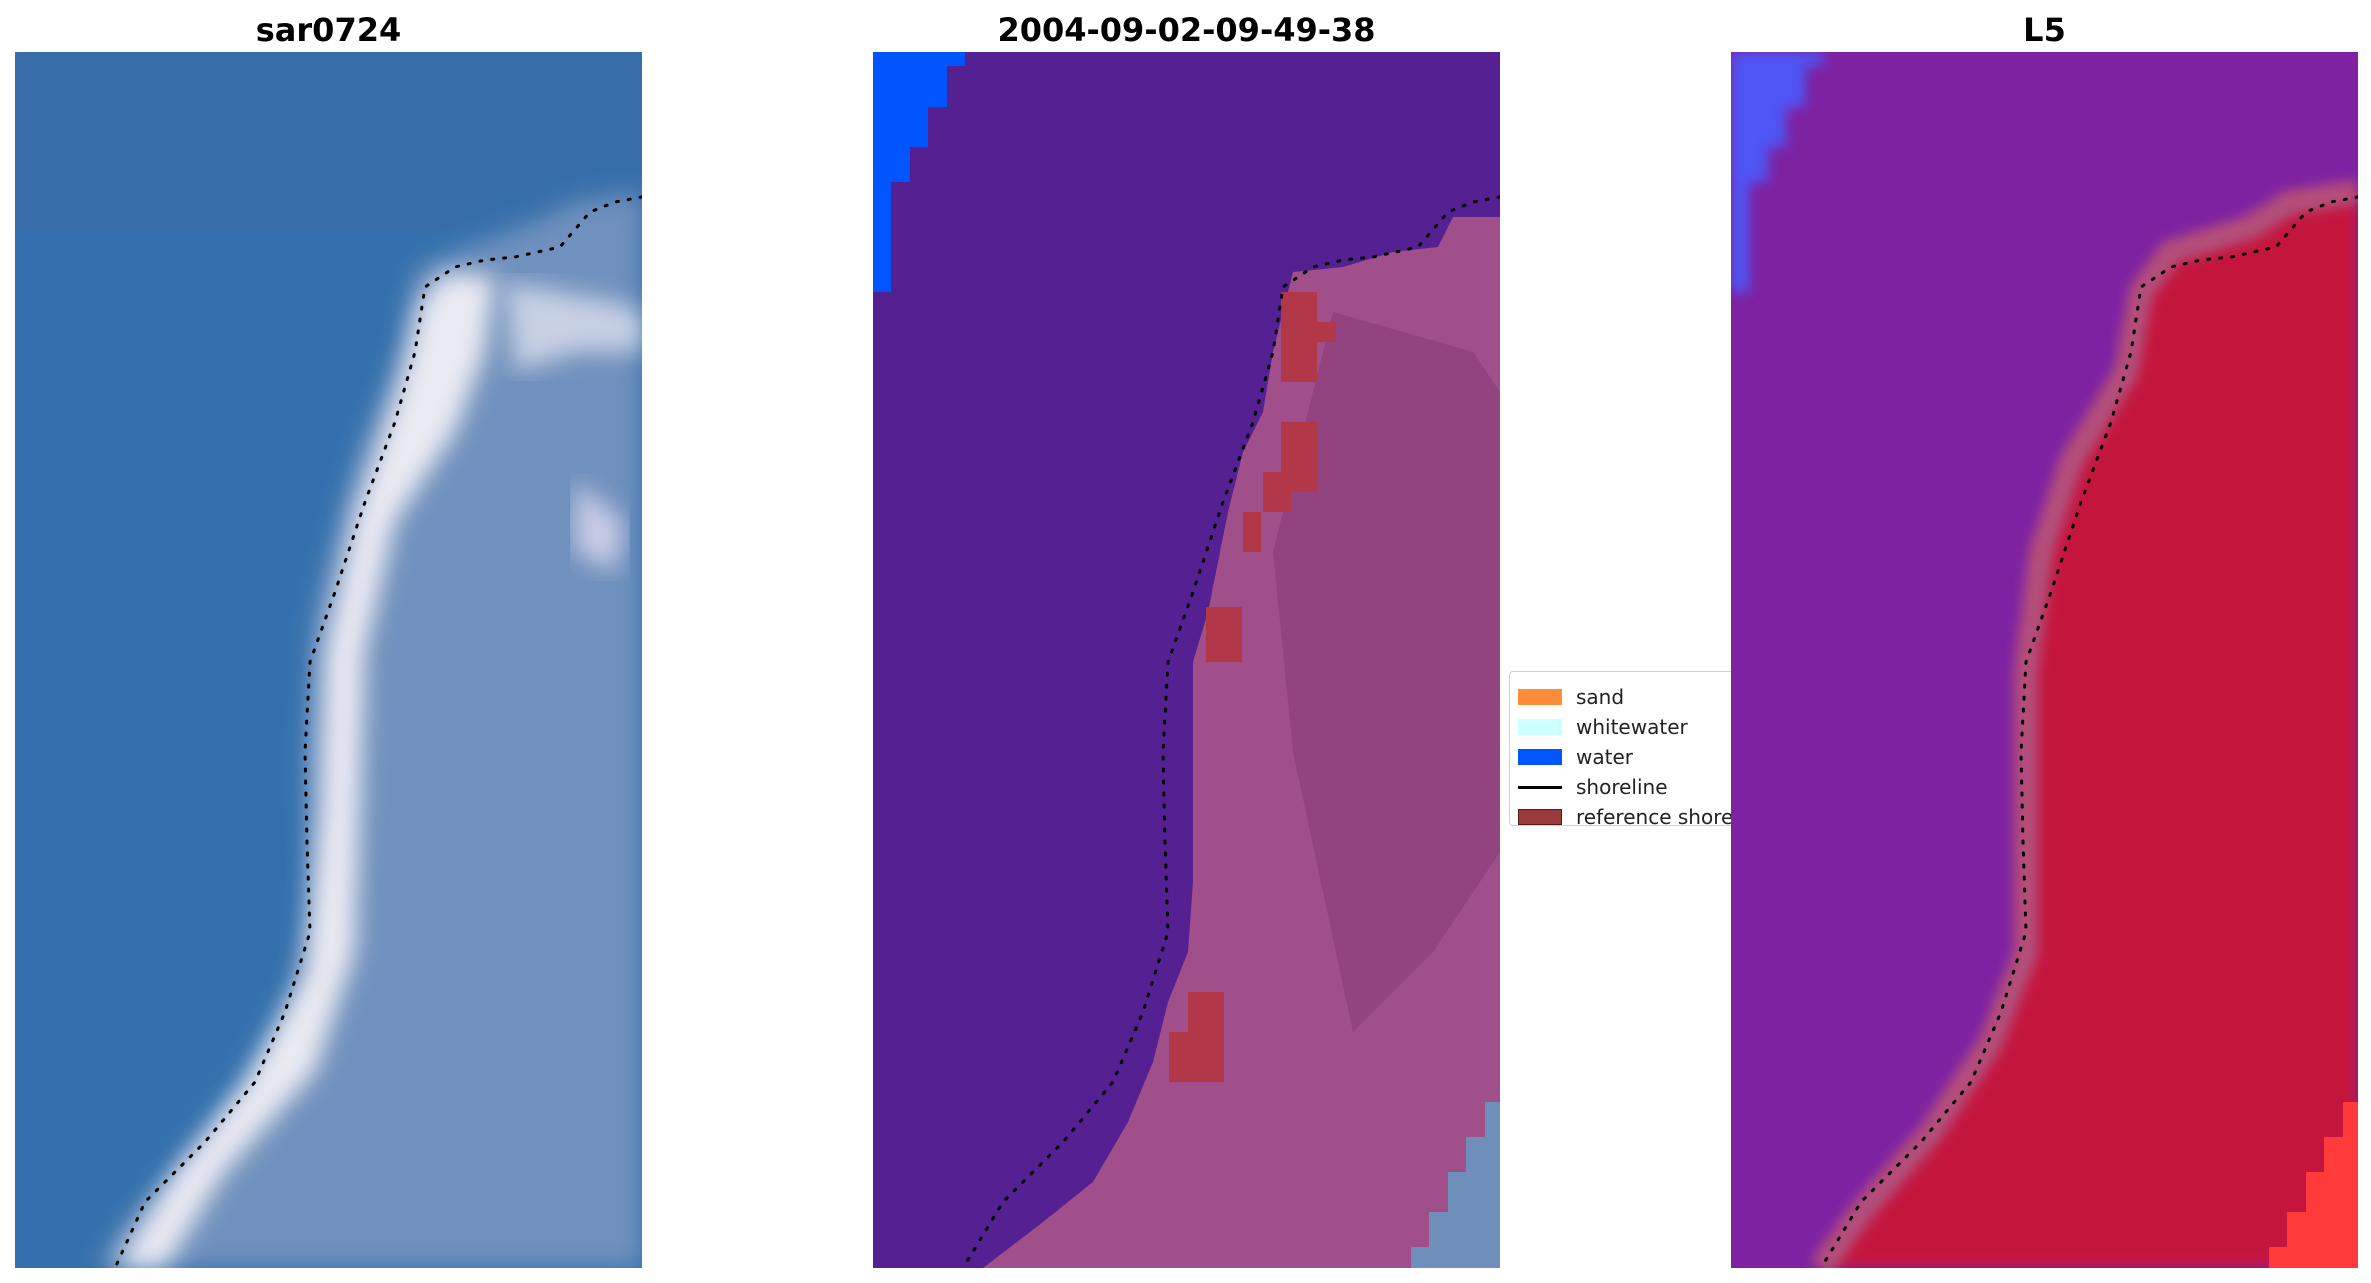 This screenshot has height=1283, width=2371. Describe the element at coordinates (1540, 697) in the screenshot. I see `sand-swatch` at that location.